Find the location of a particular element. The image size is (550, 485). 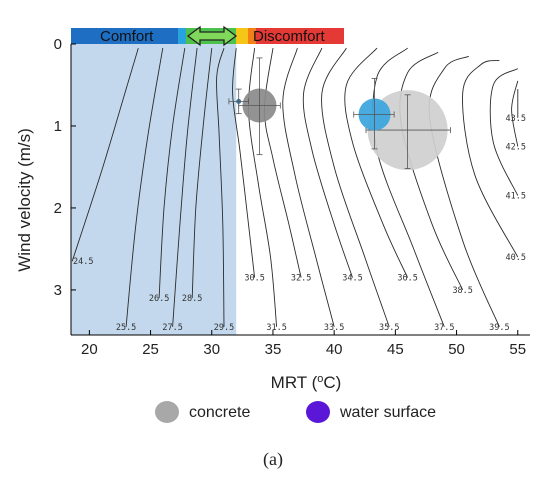

discomfort-label: Discomfort is located at coordinates (289, 36).